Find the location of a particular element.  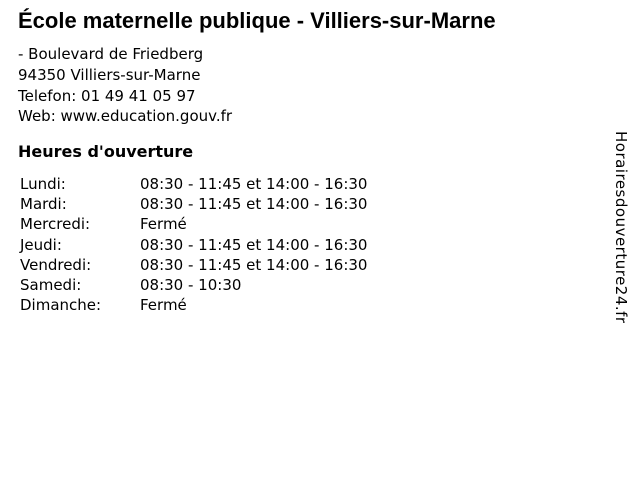

day-label: Samedi: is located at coordinates (51, 285).